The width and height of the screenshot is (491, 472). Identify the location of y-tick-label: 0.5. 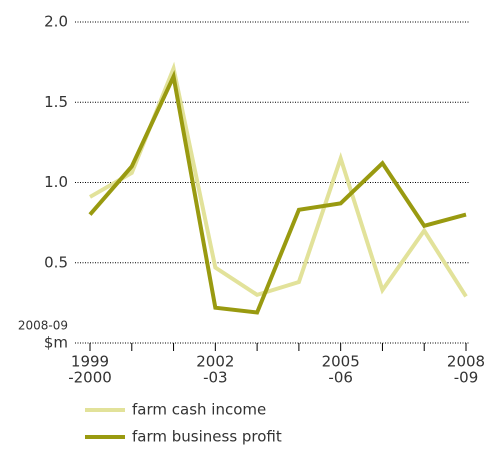
(56, 262).